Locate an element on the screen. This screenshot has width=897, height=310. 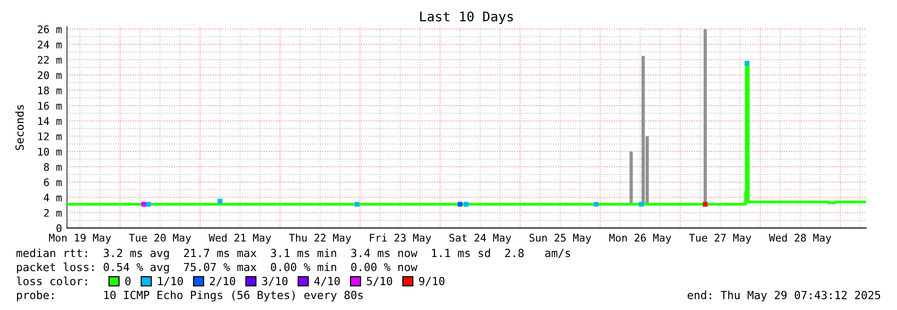
legend-label: 1/10 is located at coordinates (170, 281).